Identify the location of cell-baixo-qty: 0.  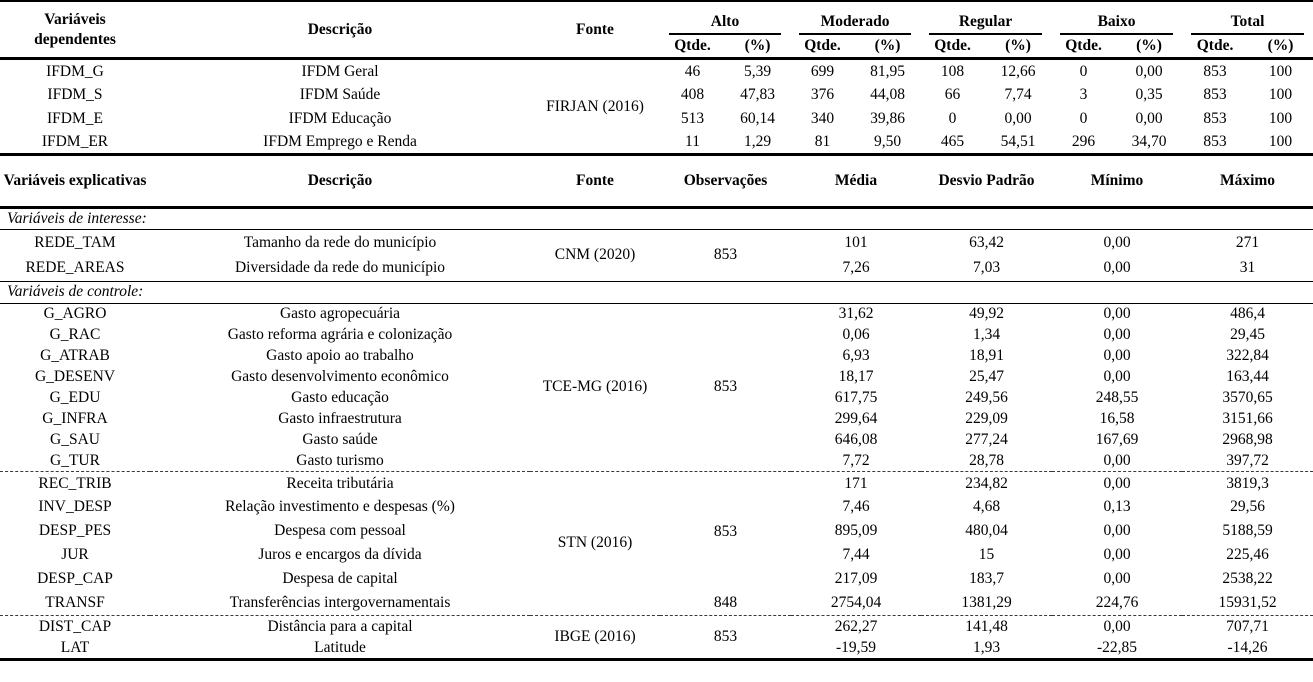
(1083, 71).